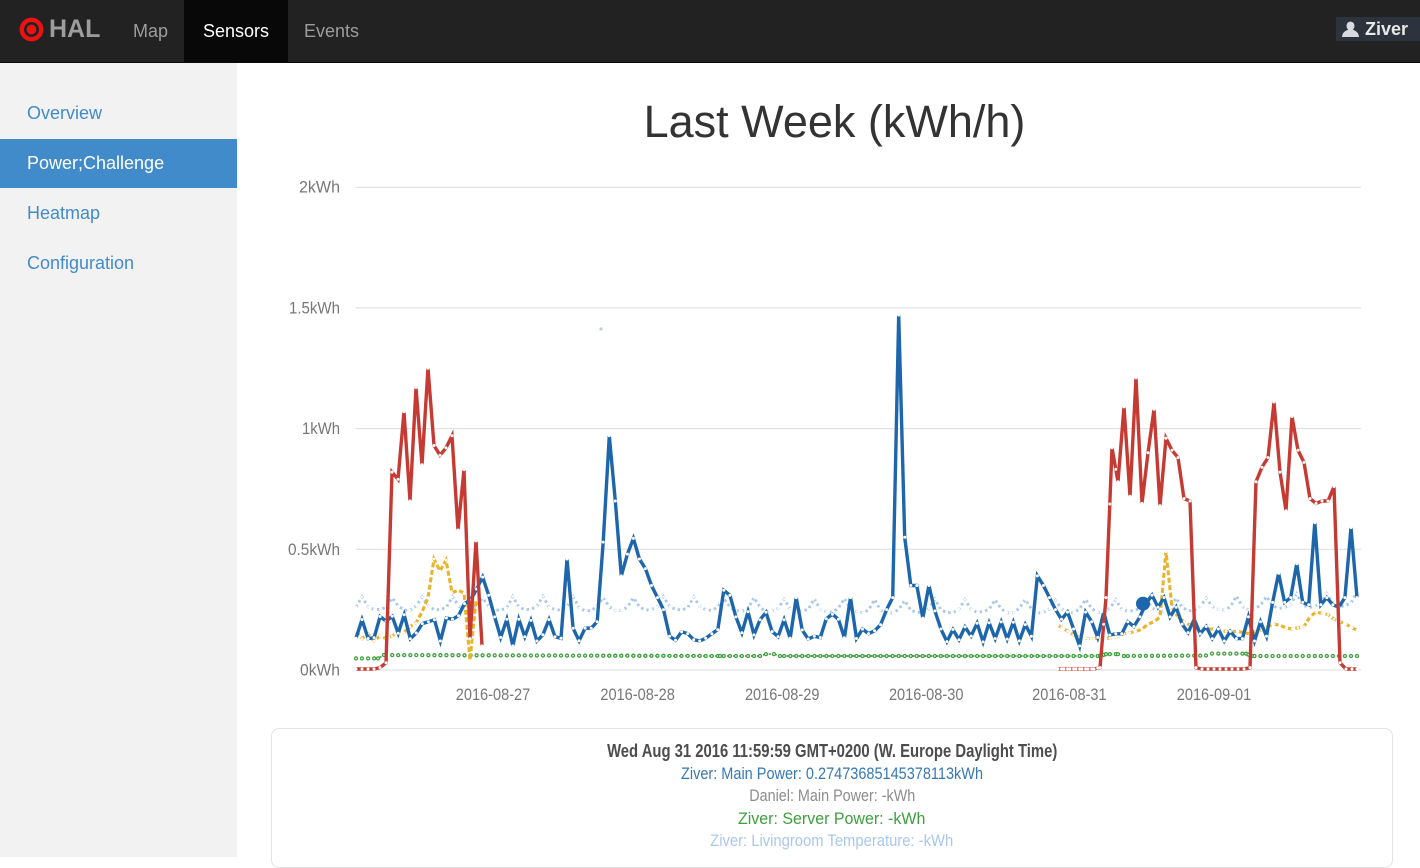 This screenshot has height=868, width=1420. I want to click on svg-text: 2016-08-27, so click(493, 694).